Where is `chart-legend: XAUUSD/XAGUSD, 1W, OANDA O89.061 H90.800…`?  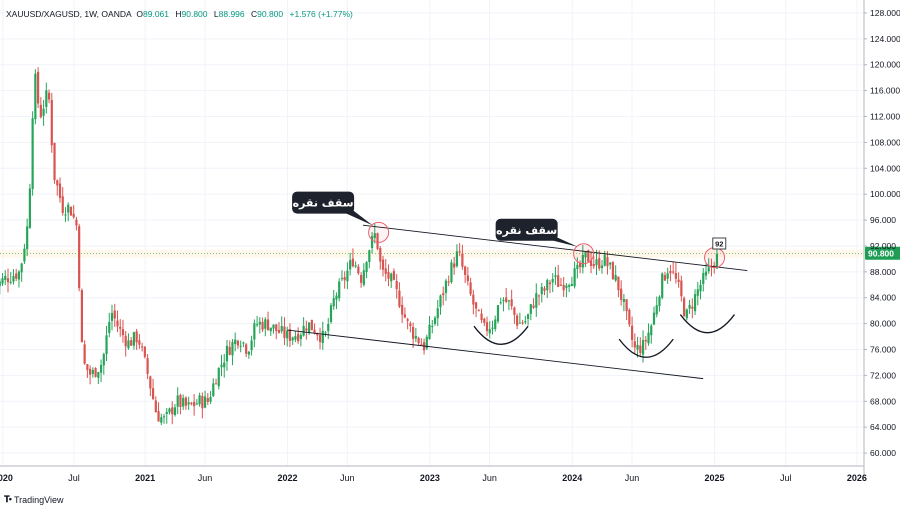 chart-legend: XAUUSD/XAGUSD, 1W, OANDA O89.061 H90.800… is located at coordinates (179, 14).